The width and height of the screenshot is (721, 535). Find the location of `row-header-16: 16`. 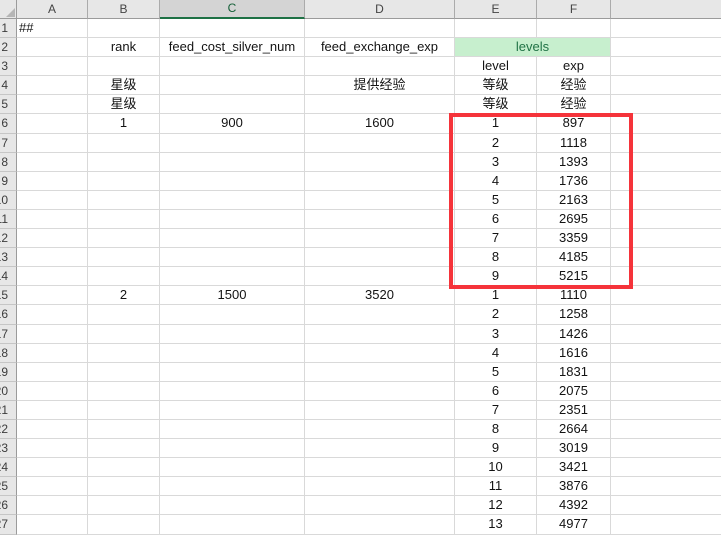

row-header-16: 16 is located at coordinates (8, 315).